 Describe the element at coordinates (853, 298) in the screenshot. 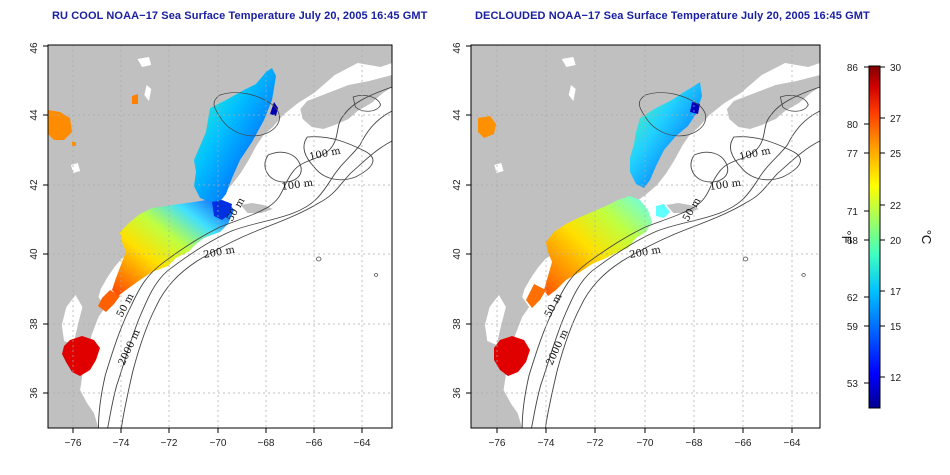

I see `fahrenheit-tick-label: 62` at that location.